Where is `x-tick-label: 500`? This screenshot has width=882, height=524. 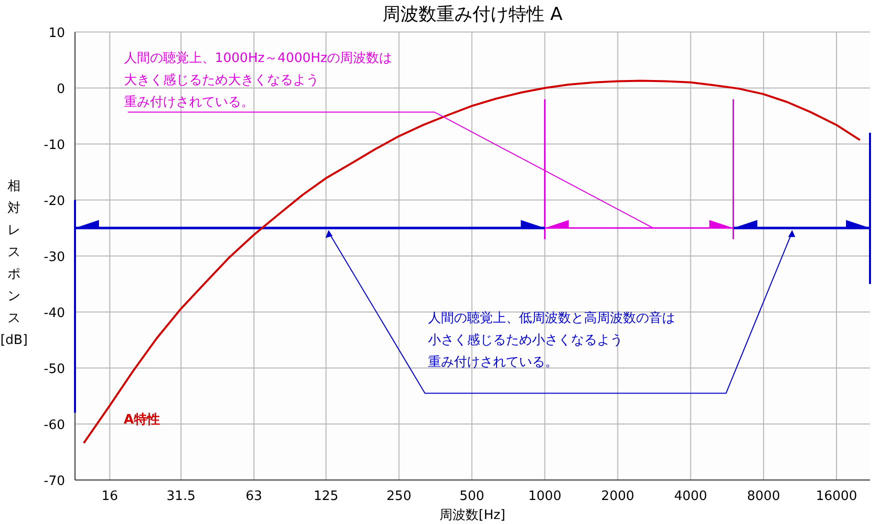
x-tick-label: 500 is located at coordinates (471, 496).